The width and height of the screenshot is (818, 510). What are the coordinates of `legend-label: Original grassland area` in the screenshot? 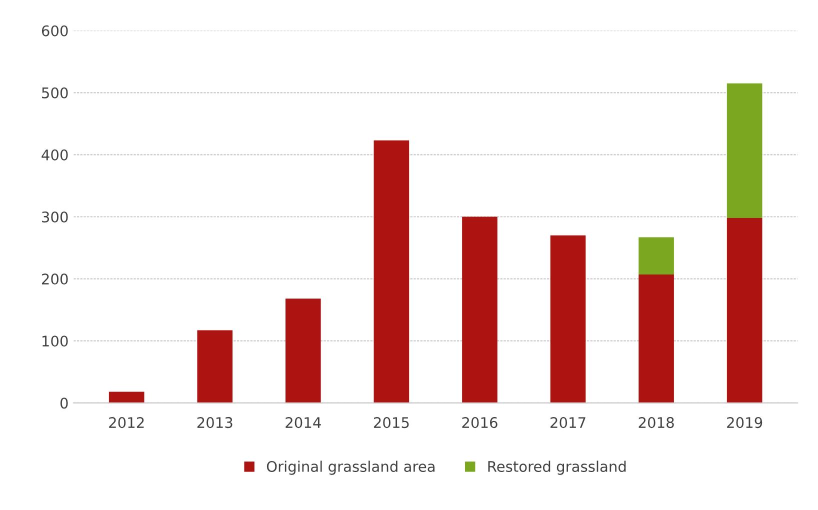 It's located at (350, 467).